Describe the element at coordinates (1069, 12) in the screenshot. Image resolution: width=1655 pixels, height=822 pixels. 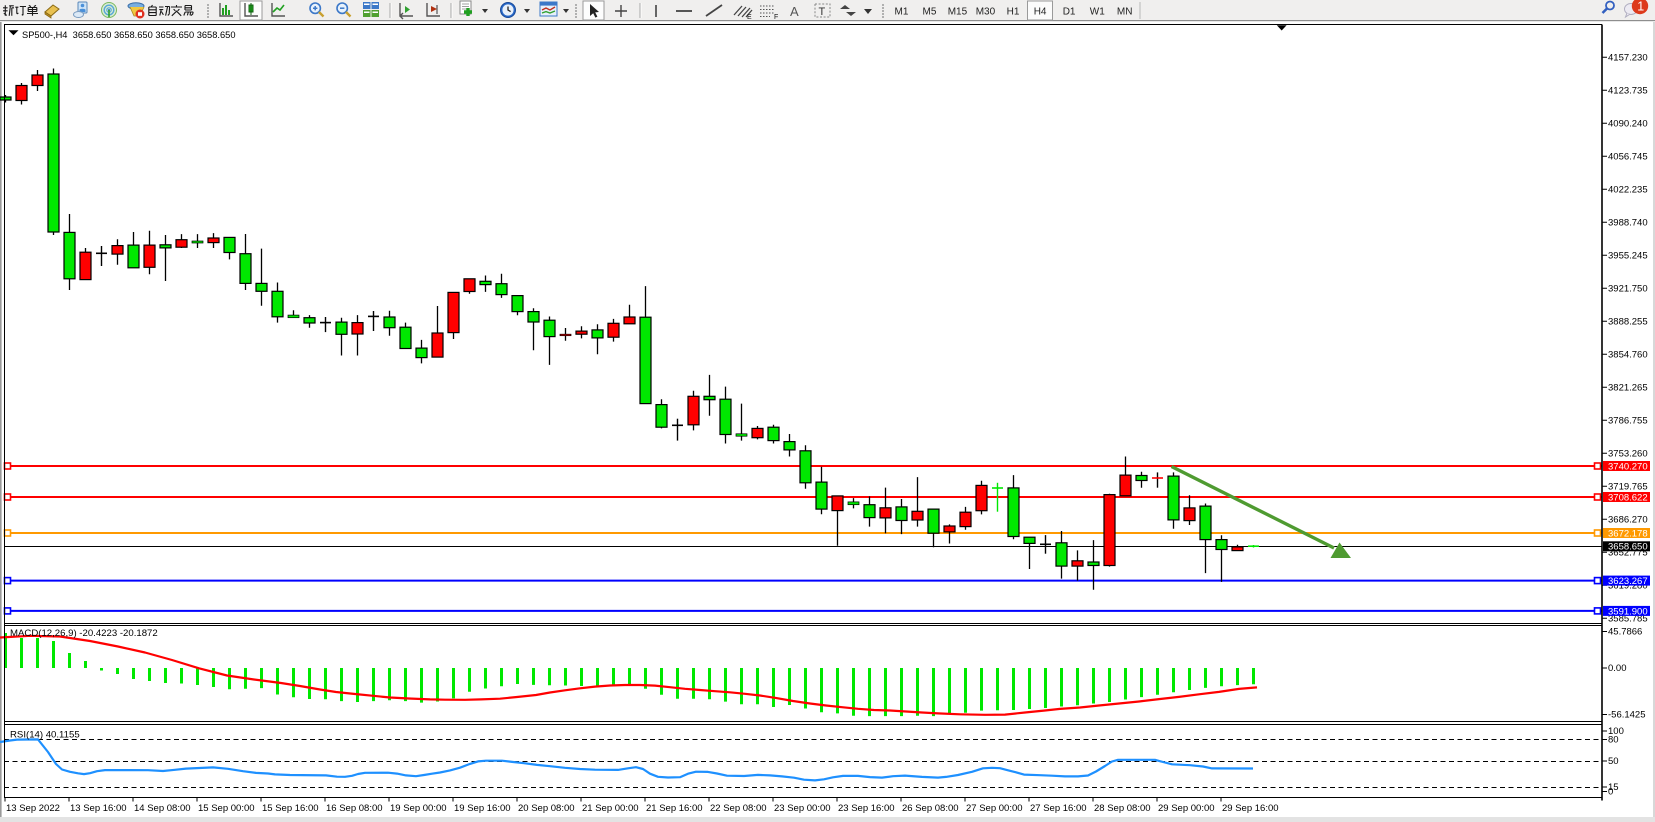
I see `svg-text: D1` at that location.